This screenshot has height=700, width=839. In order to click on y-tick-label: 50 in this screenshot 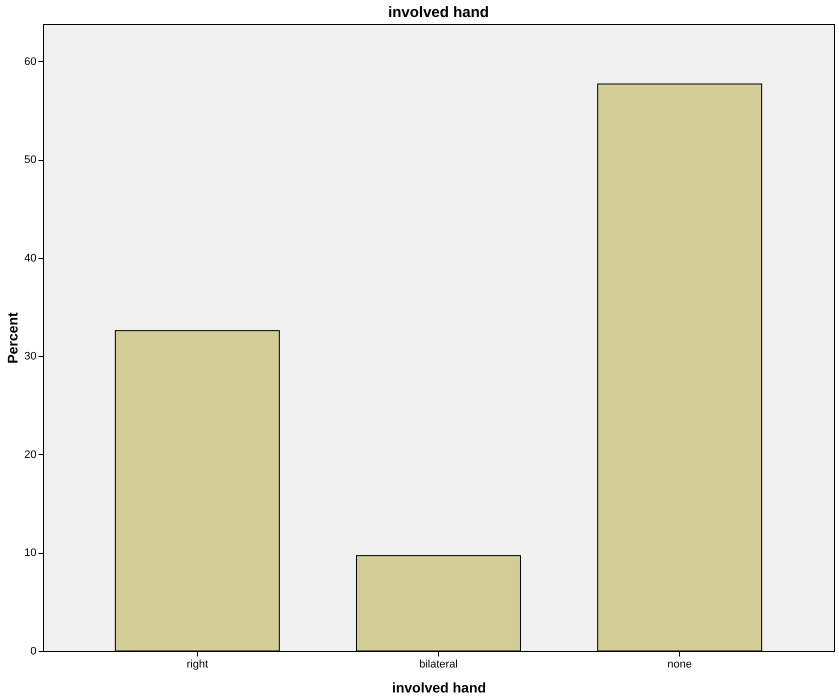, I will do `click(30, 160)`.